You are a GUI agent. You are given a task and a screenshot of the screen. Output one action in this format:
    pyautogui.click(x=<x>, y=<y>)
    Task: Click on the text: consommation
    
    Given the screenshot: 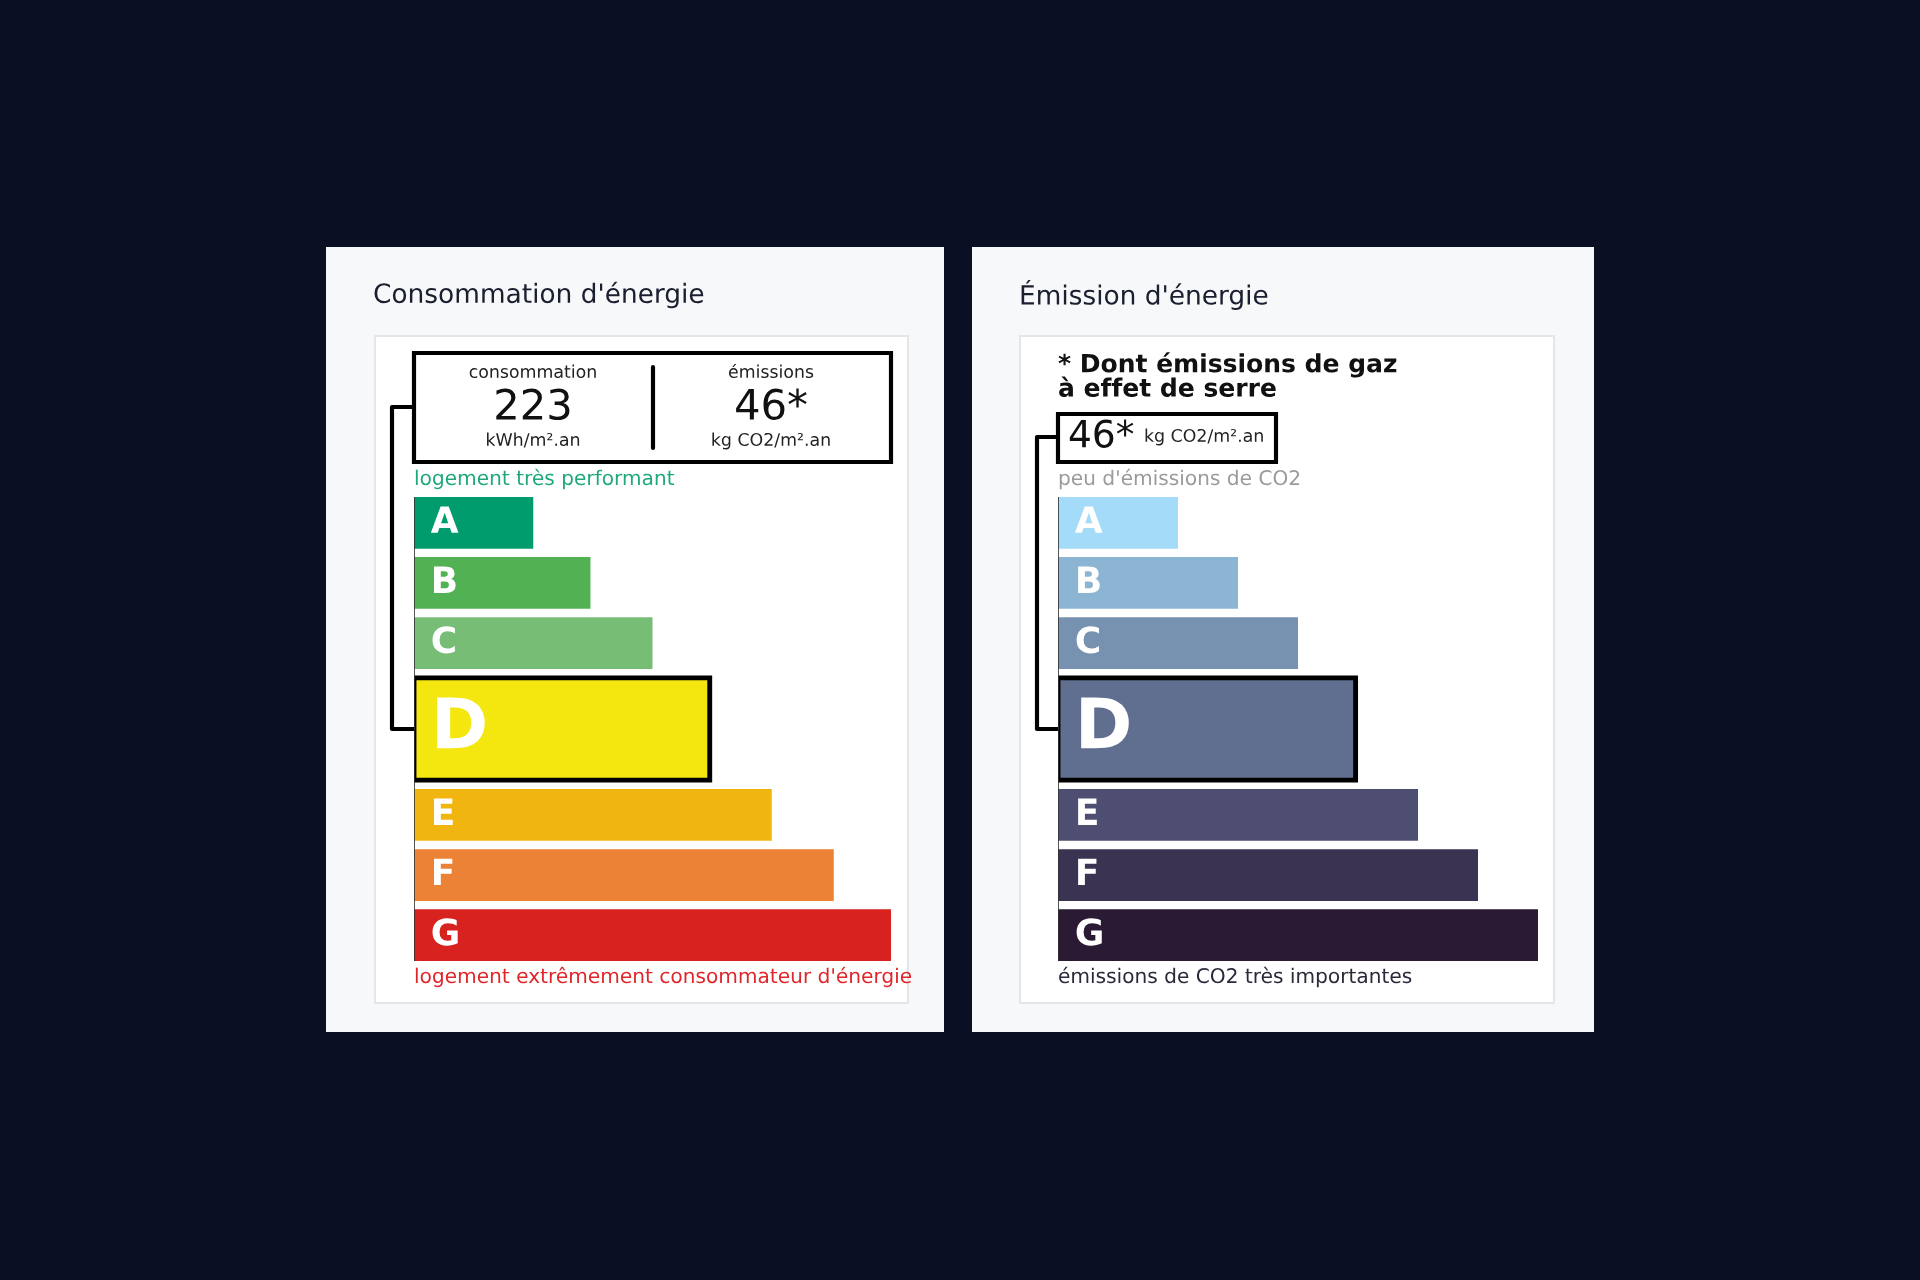 What is the action you would take?
    pyautogui.click(x=532, y=371)
    